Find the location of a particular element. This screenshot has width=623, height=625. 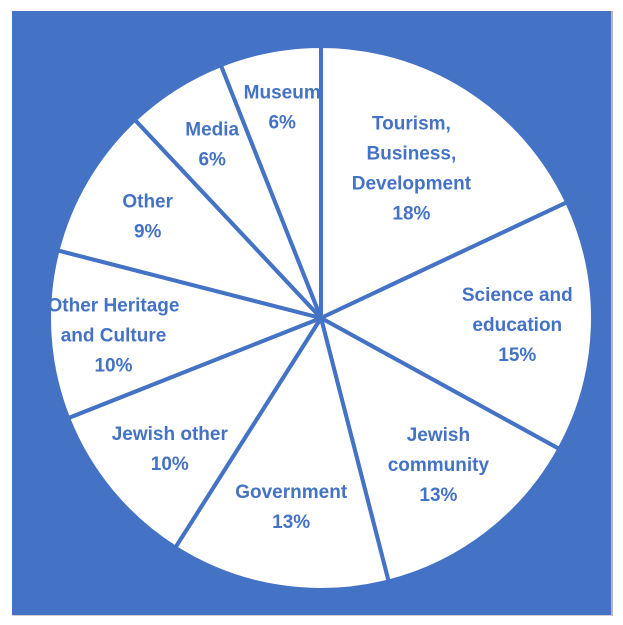

pie-slice-museum is located at coordinates (270, 182).